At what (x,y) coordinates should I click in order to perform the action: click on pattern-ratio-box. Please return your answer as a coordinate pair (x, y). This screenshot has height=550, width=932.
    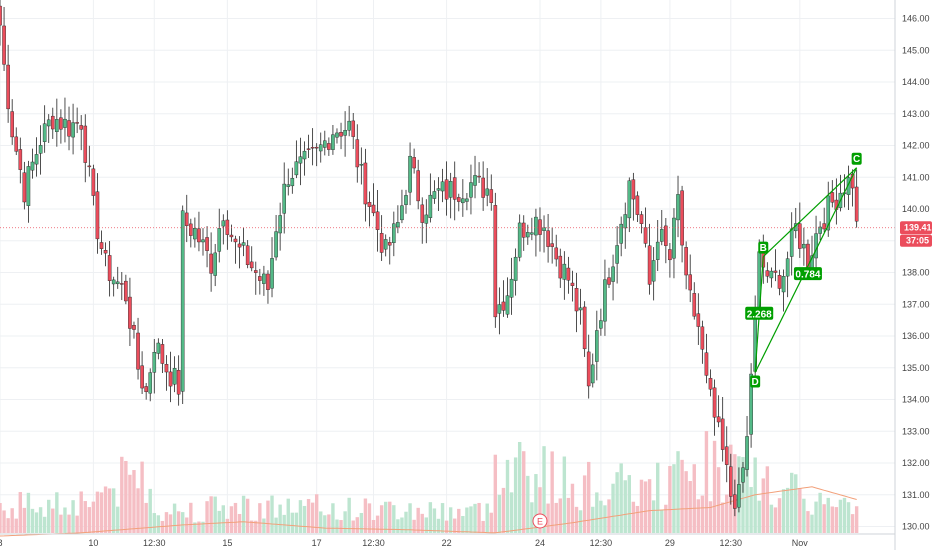
    Looking at the image, I should click on (807, 274).